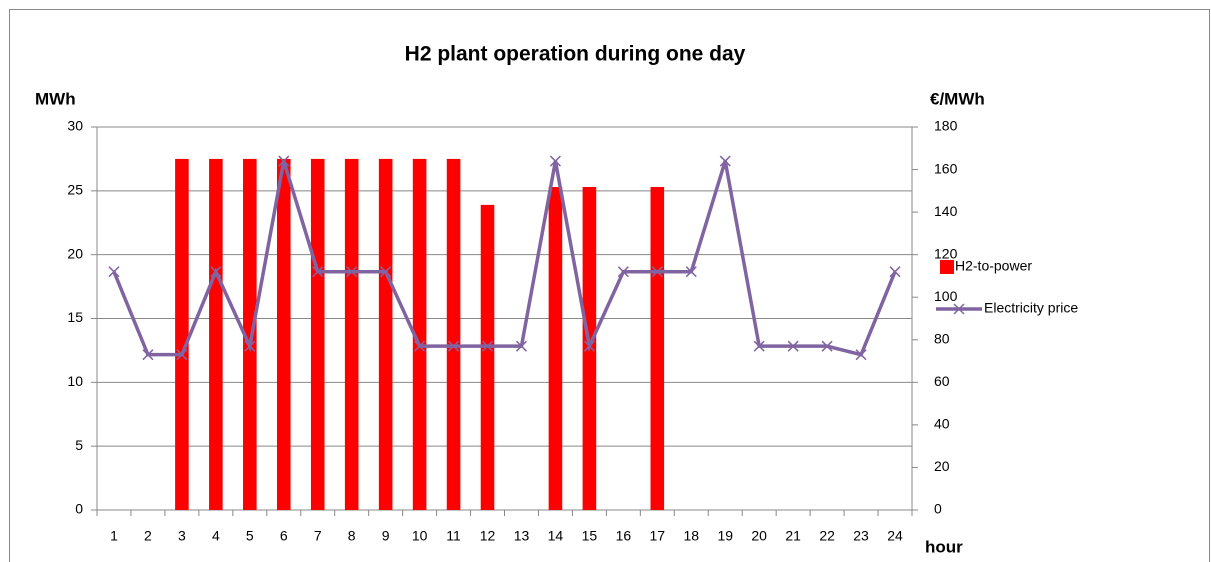 Image resolution: width=1211 pixels, height=562 pixels. I want to click on x-tick-label: 2, so click(148, 536).